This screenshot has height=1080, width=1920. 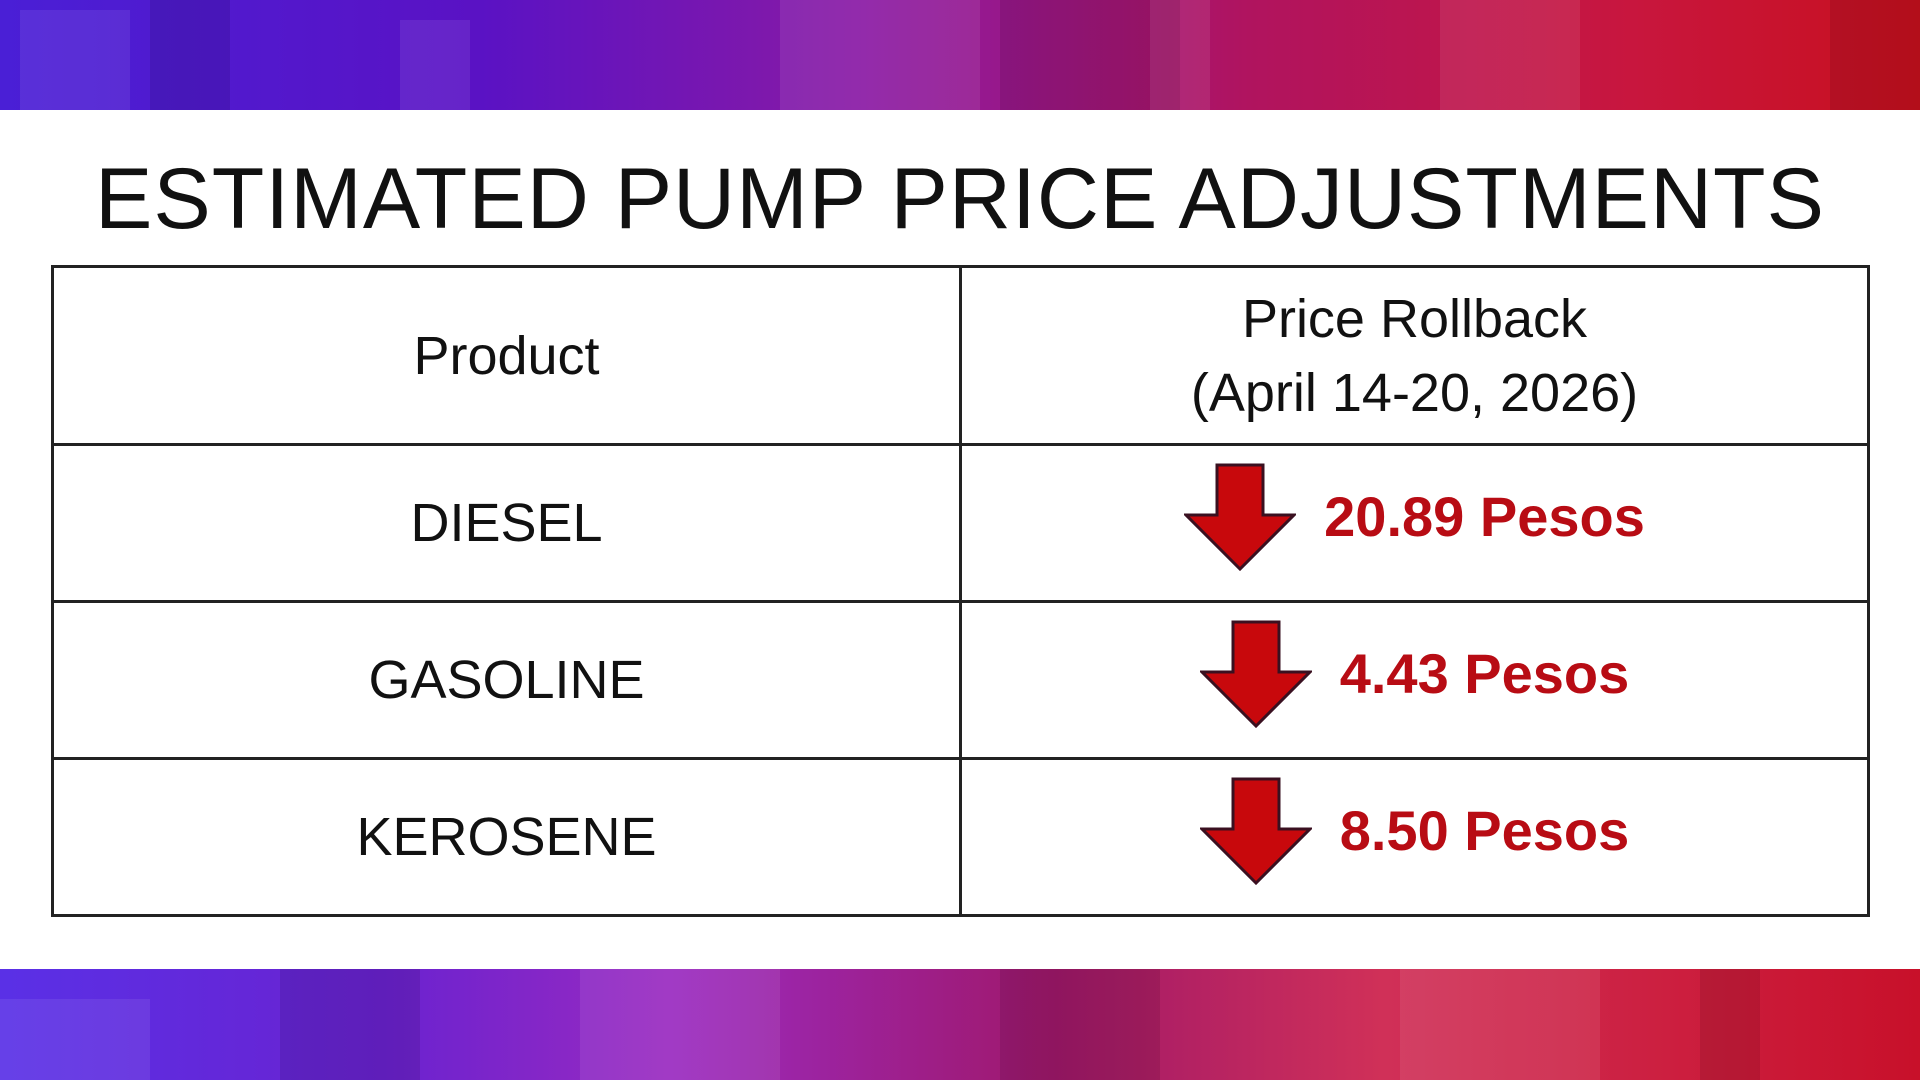 I want to click on rollback-cell: 8.50 Pesos, so click(x=1414, y=837).